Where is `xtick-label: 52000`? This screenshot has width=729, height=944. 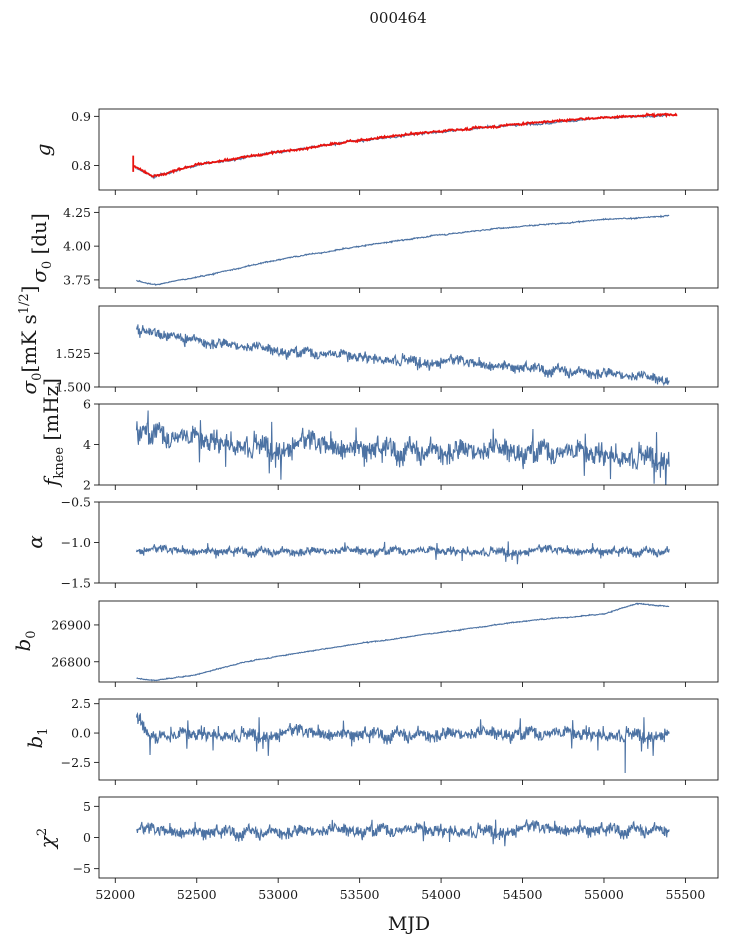 xtick-label: 52000 is located at coordinates (115, 894).